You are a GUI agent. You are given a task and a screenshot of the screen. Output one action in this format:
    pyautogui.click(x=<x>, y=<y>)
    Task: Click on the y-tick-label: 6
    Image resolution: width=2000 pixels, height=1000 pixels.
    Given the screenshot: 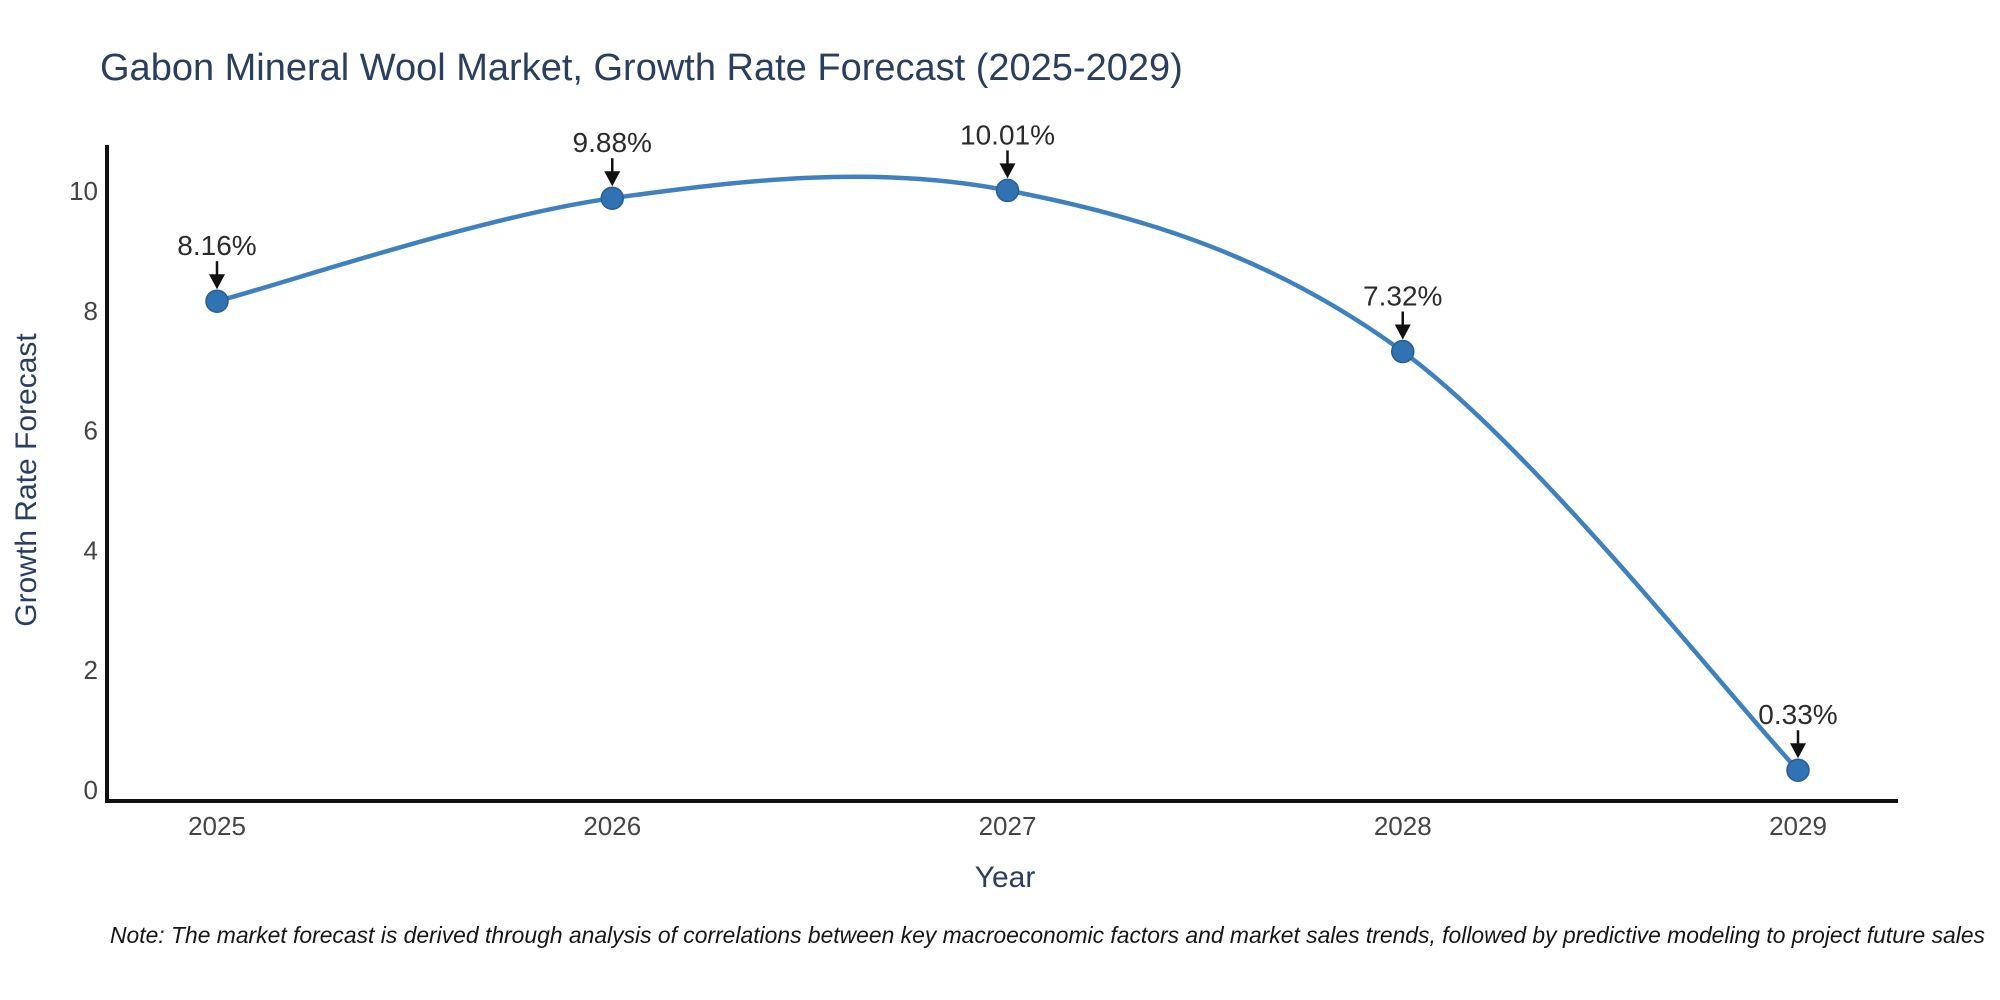 What is the action you would take?
    pyautogui.click(x=91, y=431)
    